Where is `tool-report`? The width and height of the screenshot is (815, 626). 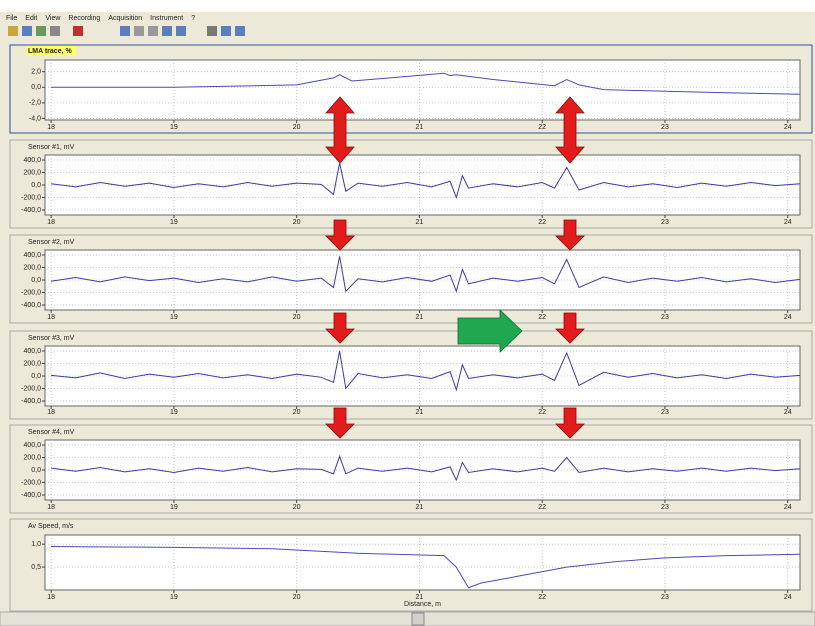
tool-report is located at coordinates (240, 31).